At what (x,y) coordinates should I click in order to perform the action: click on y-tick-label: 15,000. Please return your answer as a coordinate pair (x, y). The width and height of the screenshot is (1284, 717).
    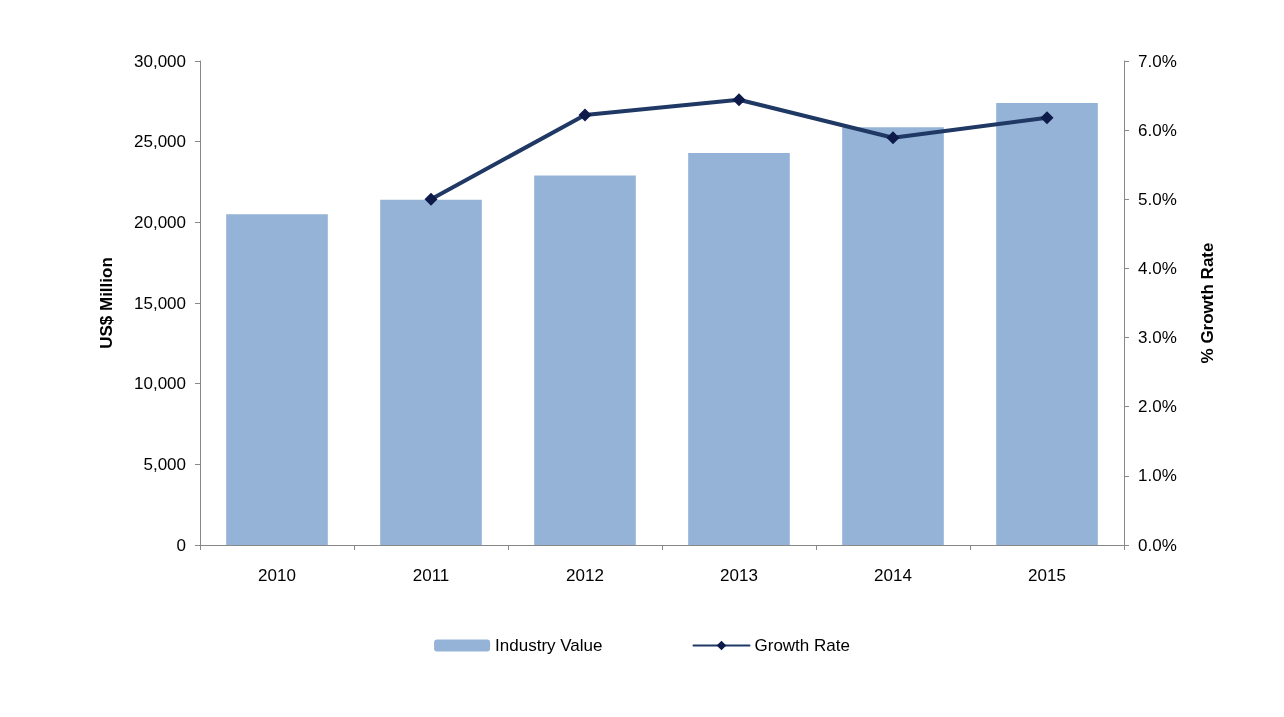
    Looking at the image, I should click on (160, 303).